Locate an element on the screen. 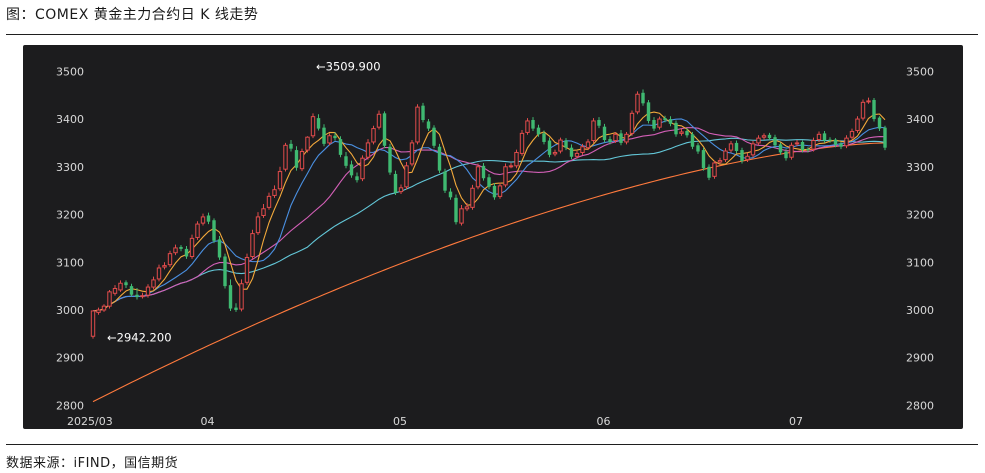 This screenshot has height=473, width=985. source-note: 数据来源：iFIND，国信期货 is located at coordinates (92, 463).